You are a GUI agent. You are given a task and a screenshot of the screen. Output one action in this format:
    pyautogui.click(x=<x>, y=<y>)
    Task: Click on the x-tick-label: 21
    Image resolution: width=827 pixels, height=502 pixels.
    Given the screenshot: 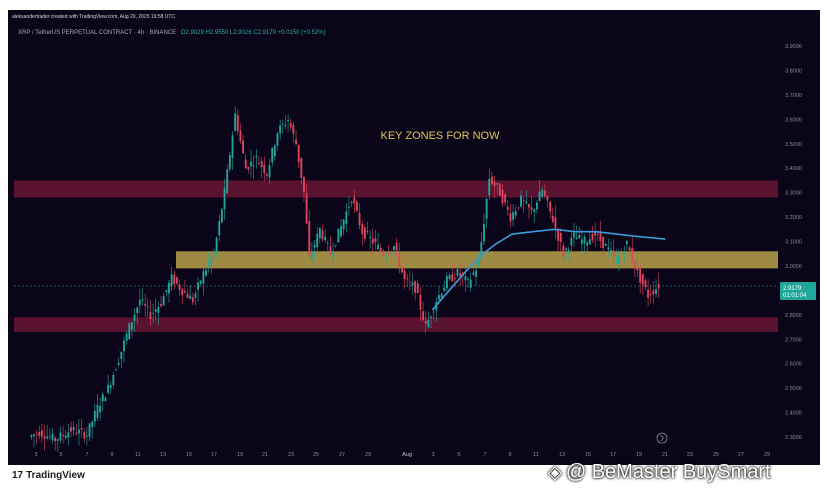 What is the action you would take?
    pyautogui.click(x=265, y=455)
    